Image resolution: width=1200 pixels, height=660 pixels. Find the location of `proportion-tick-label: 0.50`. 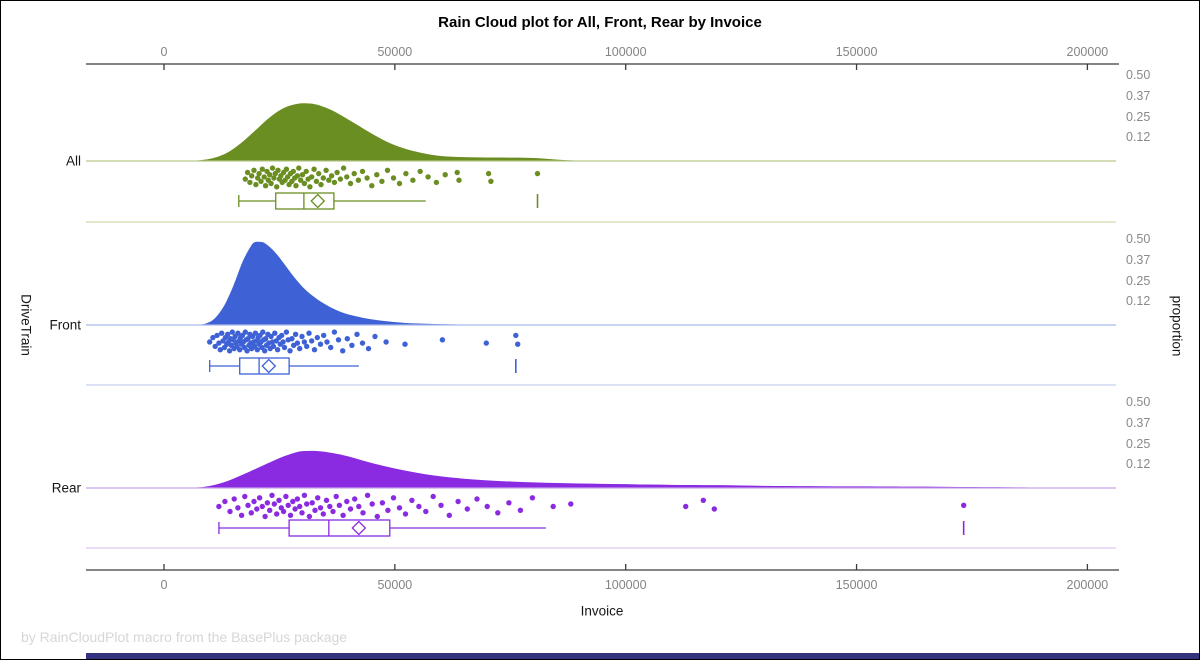

proportion-tick-label: 0.50 is located at coordinates (1138, 402).